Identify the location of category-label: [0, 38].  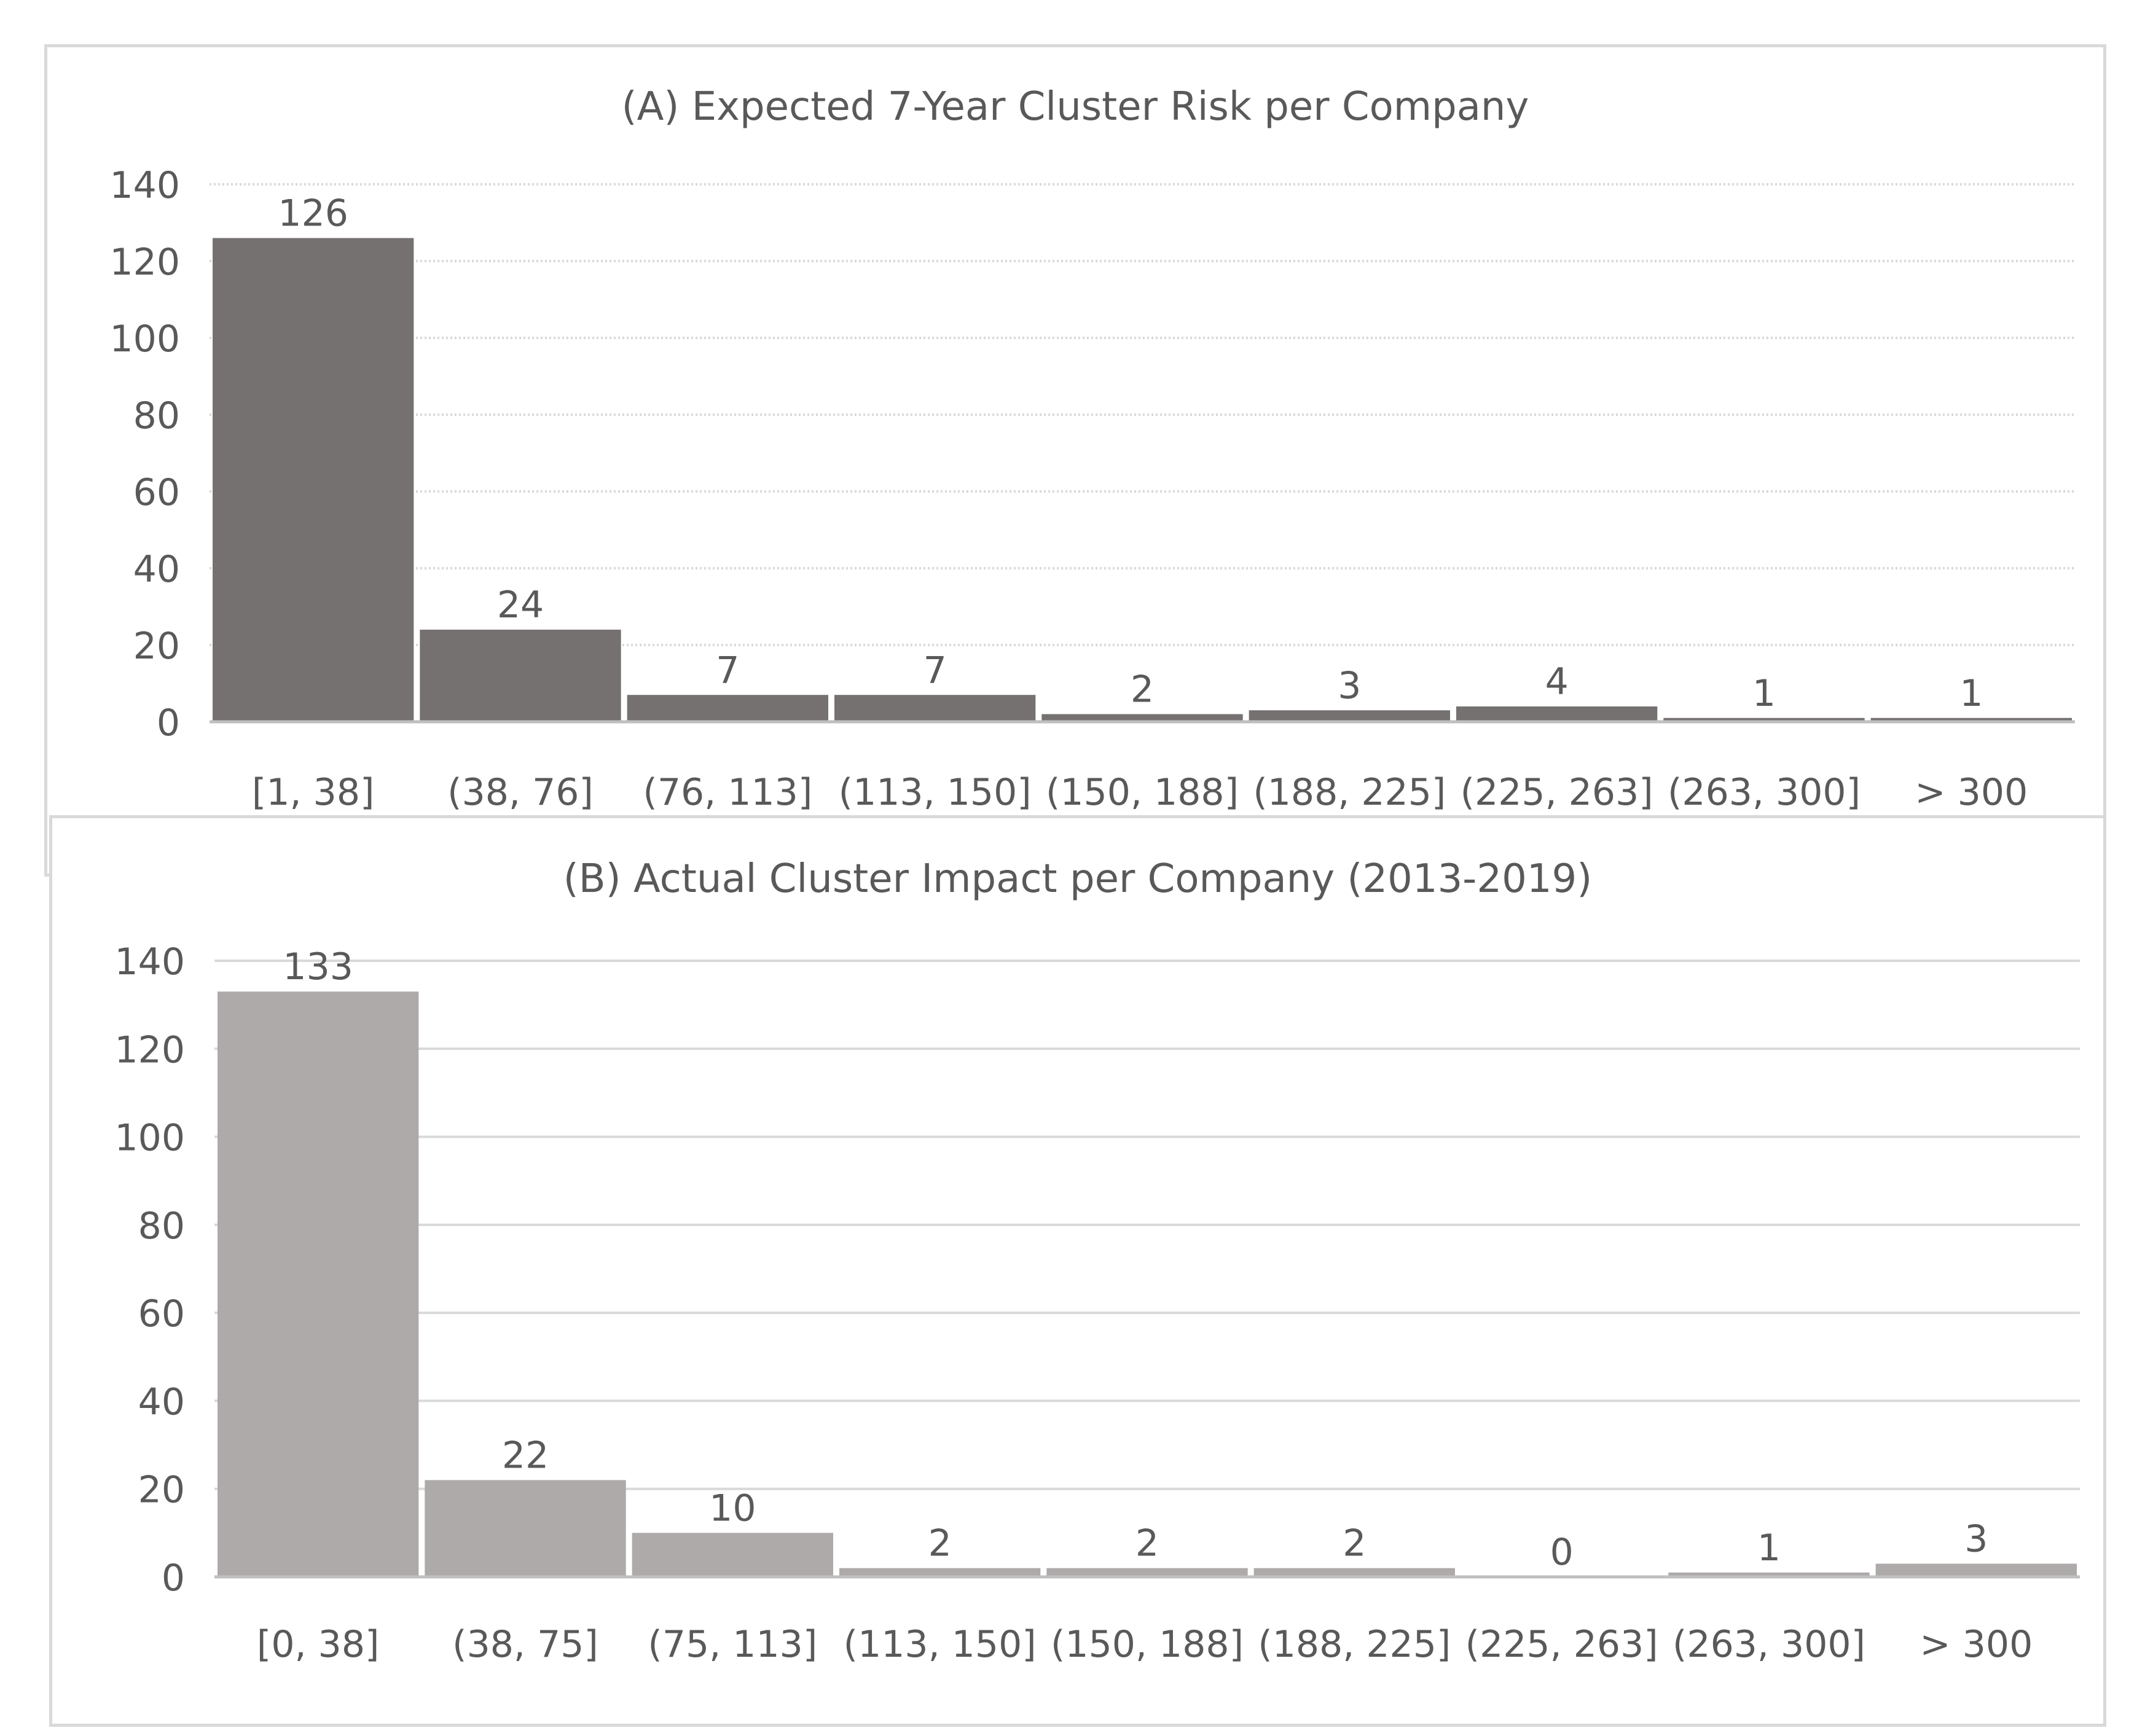
(318, 1644).